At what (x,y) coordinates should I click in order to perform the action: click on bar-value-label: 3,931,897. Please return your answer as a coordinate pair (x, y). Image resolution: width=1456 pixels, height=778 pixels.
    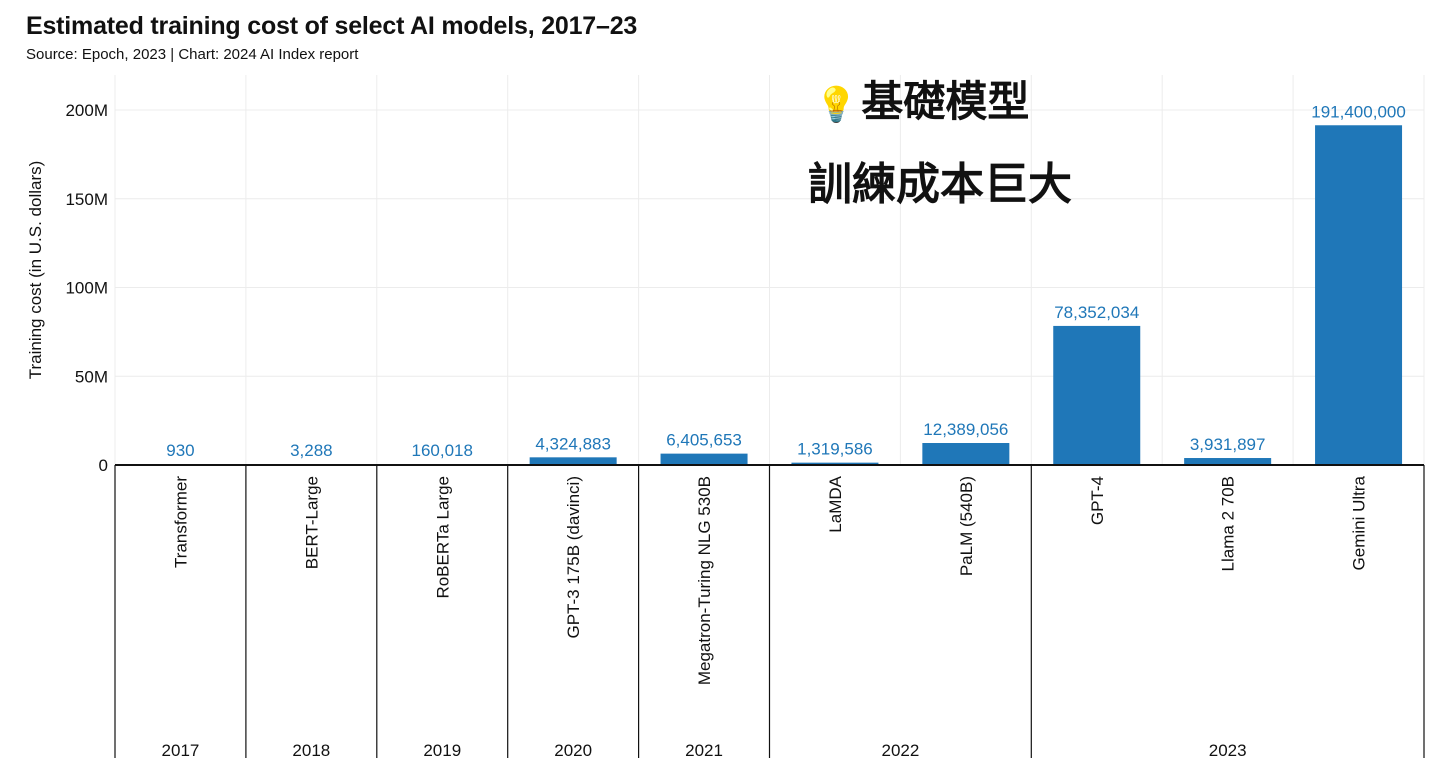
    Looking at the image, I should click on (1228, 444).